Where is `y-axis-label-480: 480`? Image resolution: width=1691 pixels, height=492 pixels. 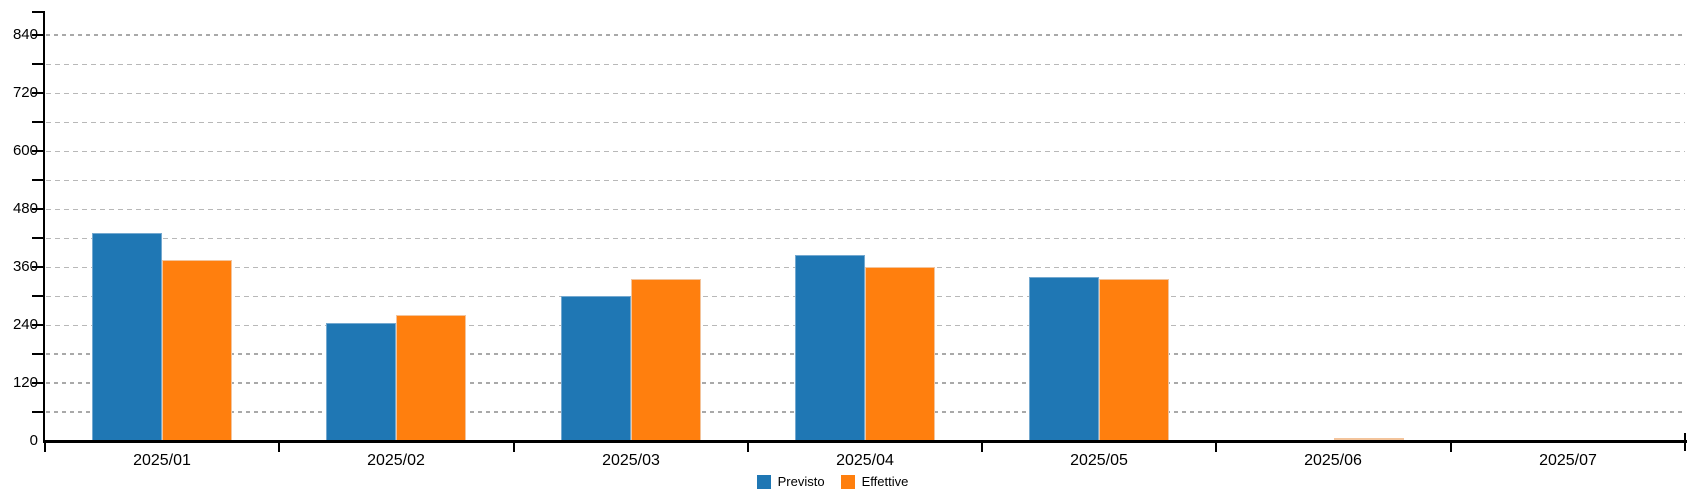 y-axis-label-480: 480 is located at coordinates (25, 208).